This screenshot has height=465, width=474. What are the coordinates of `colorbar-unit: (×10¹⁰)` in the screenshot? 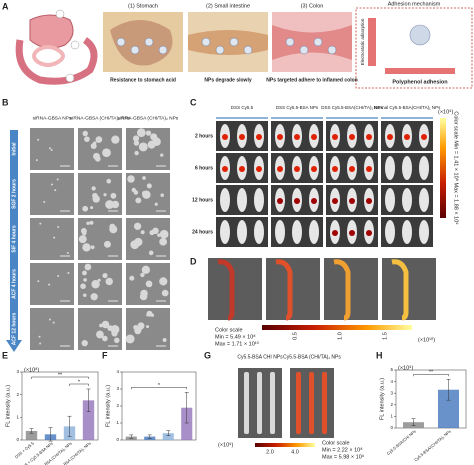 It's located at (426, 339).